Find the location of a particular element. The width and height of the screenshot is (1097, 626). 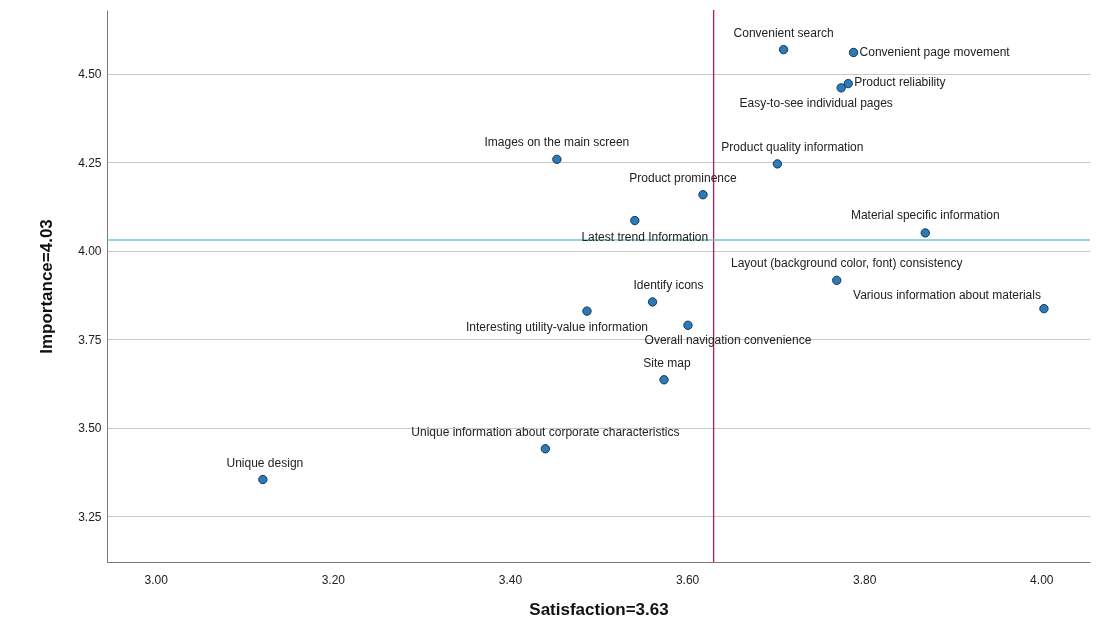

annotation: Unique design is located at coordinates (265, 462).